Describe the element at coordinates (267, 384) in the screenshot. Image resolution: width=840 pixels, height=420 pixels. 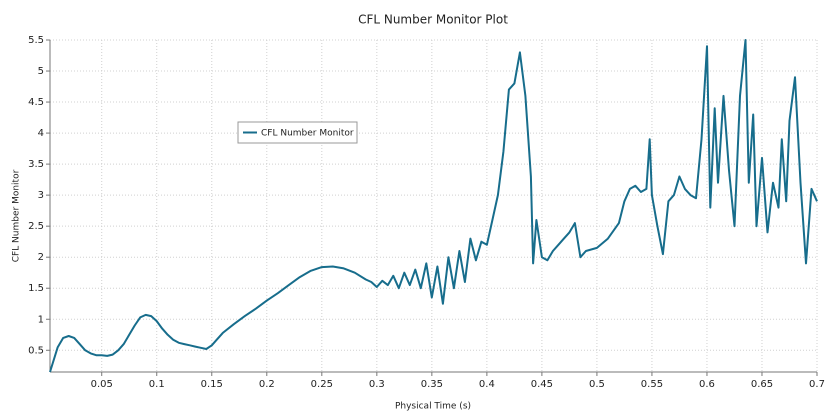
I see `x-tick-label: 0.2` at that location.